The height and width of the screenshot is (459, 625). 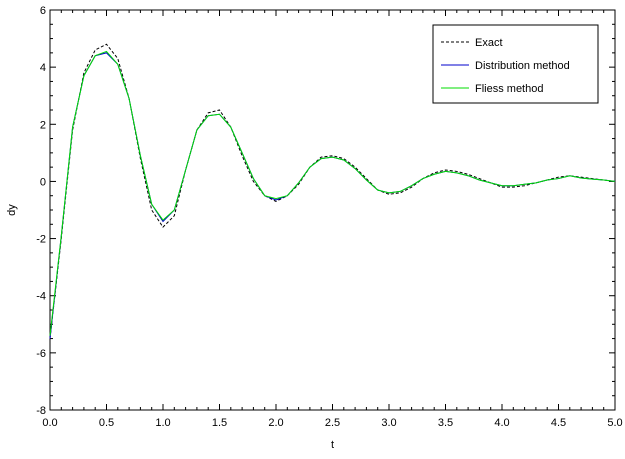 What do you see at coordinates (489, 43) in the screenshot?
I see `legend-label: Exact` at bounding box center [489, 43].